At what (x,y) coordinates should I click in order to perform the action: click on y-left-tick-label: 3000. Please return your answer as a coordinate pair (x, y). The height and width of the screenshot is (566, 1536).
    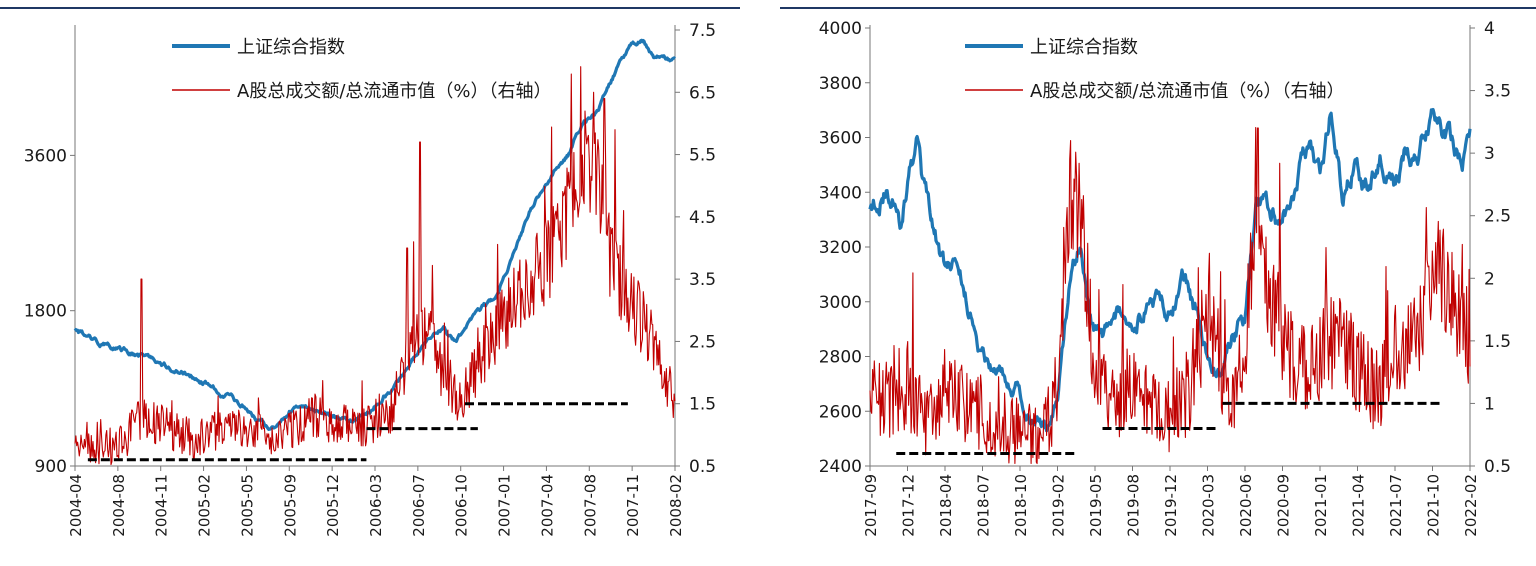
    Looking at the image, I should click on (840, 303).